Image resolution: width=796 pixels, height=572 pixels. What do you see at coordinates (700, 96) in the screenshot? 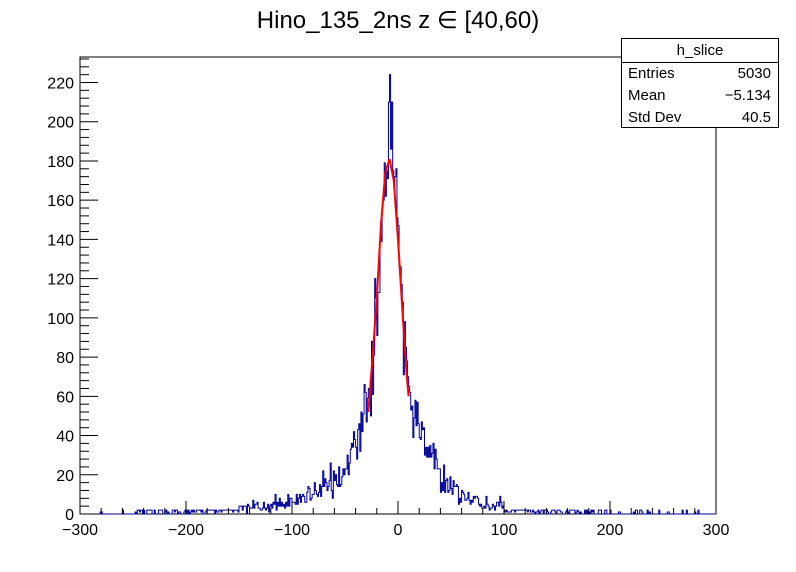
I see `stats-row-mean: Mean −5.134` at bounding box center [700, 96].